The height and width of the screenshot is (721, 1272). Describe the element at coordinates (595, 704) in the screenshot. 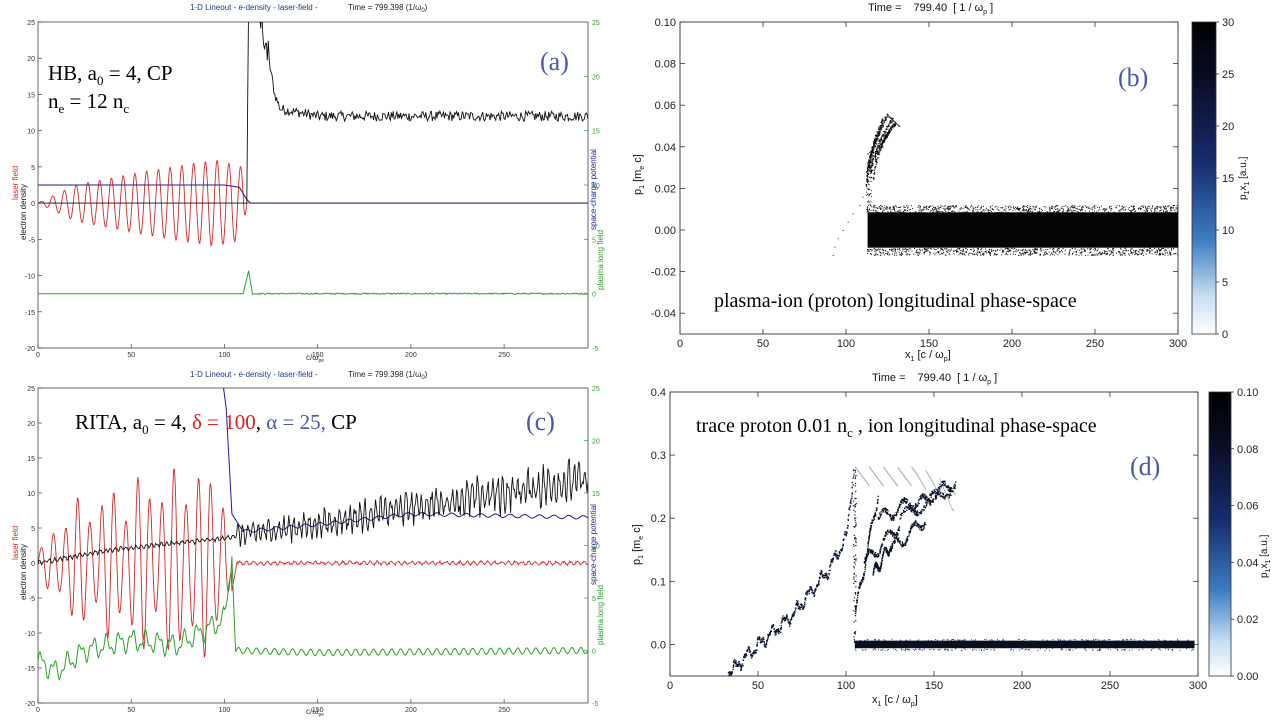

I see `y-right-tick-label: -5` at that location.